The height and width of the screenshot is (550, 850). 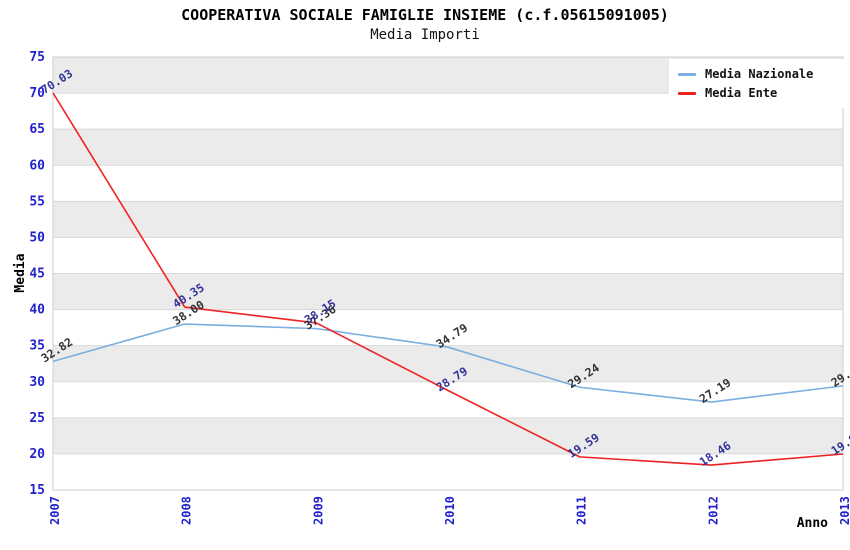 I want to click on x-tick-label: 2012, so click(x=713, y=510).